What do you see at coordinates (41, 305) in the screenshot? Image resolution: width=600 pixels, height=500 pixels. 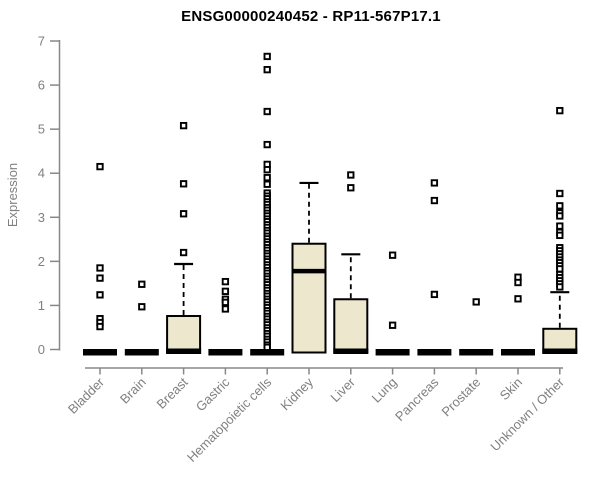 I see `y-tick-label: 1` at bounding box center [41, 305].